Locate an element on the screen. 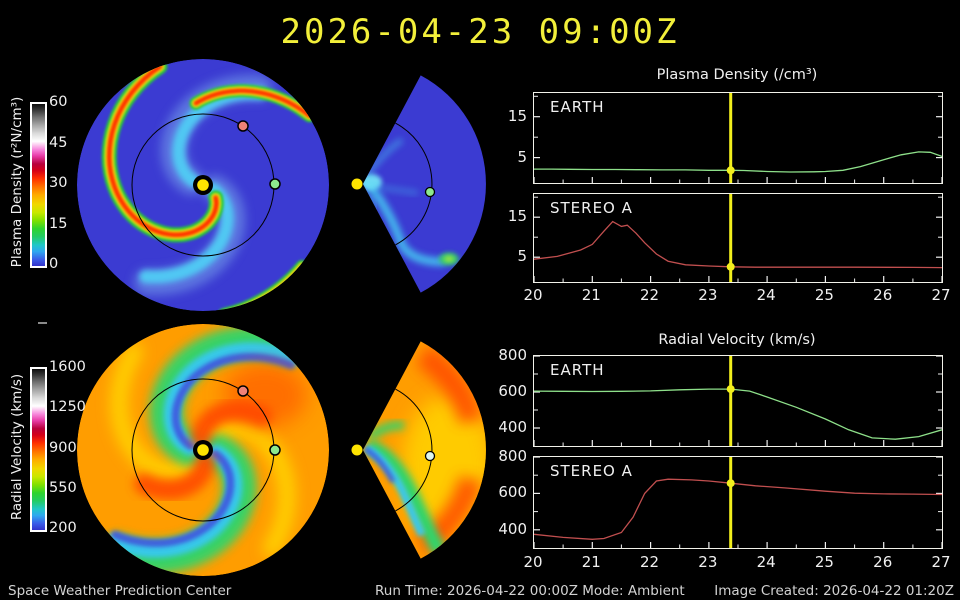 Image resolution: width=960 pixels, height=600 pixels. fast-stream-blob is located at coordinates (265, 395).